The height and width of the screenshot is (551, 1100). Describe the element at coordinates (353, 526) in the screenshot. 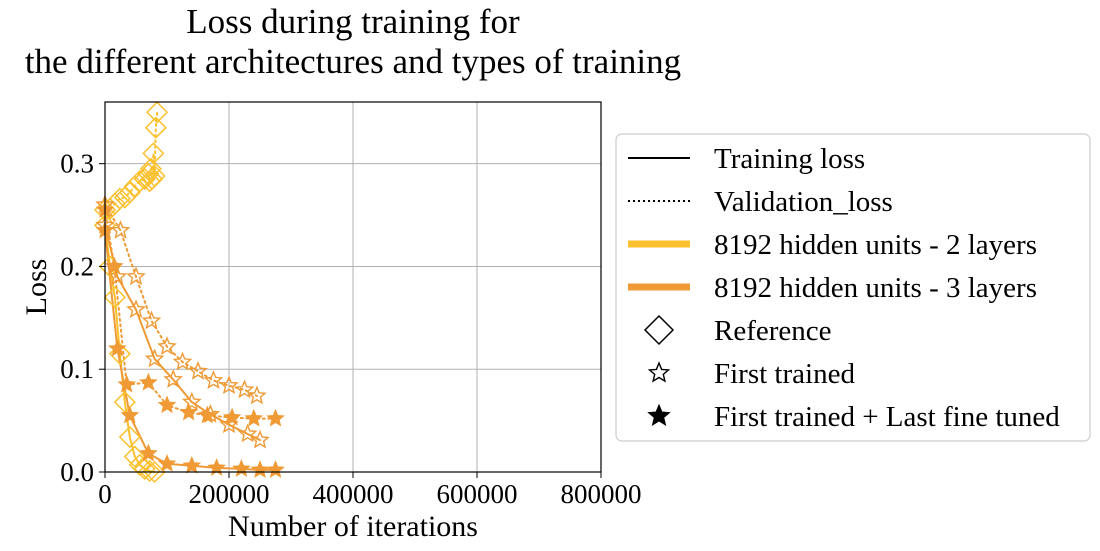

I see `x-axis-label: Number of iterations` at that location.